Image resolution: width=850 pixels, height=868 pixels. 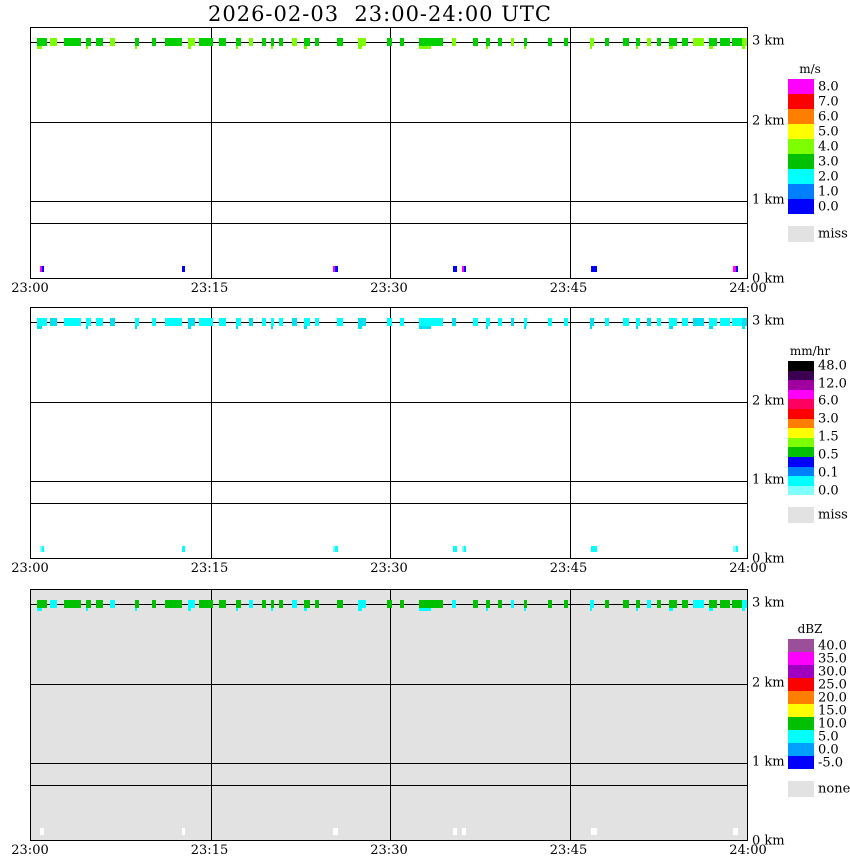 I want to click on x-axis-tick-label: 23:00, so click(x=30, y=568).